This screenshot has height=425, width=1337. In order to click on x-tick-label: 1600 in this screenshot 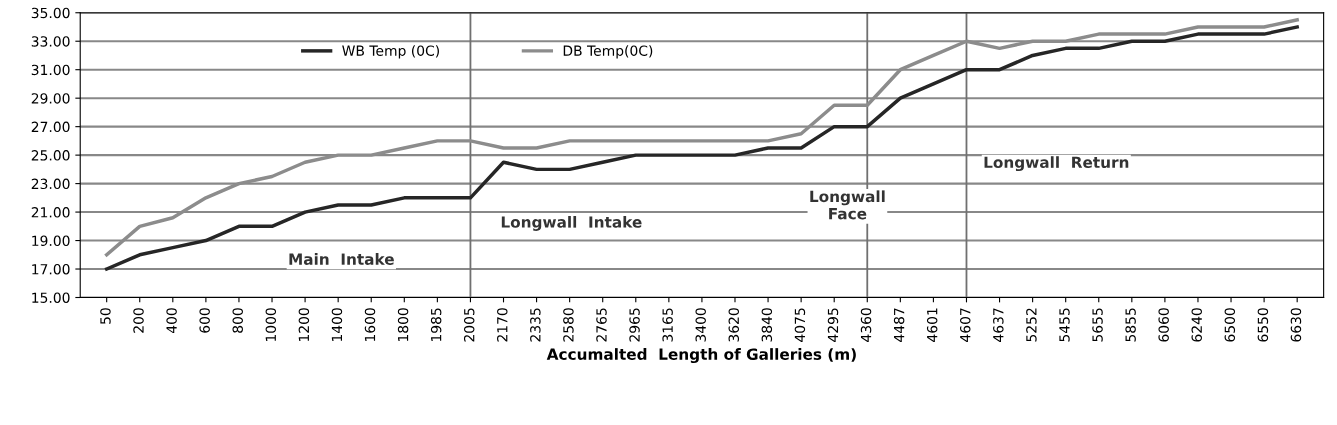, I will do `click(370, 325)`.